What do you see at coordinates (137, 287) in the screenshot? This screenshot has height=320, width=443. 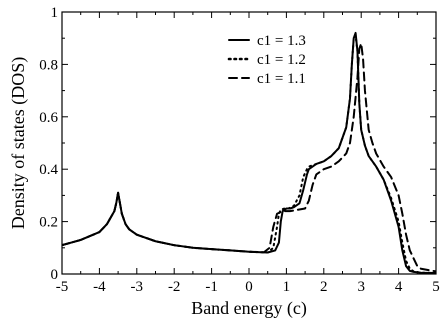 I see `x-tick-label: -3` at bounding box center [137, 287].